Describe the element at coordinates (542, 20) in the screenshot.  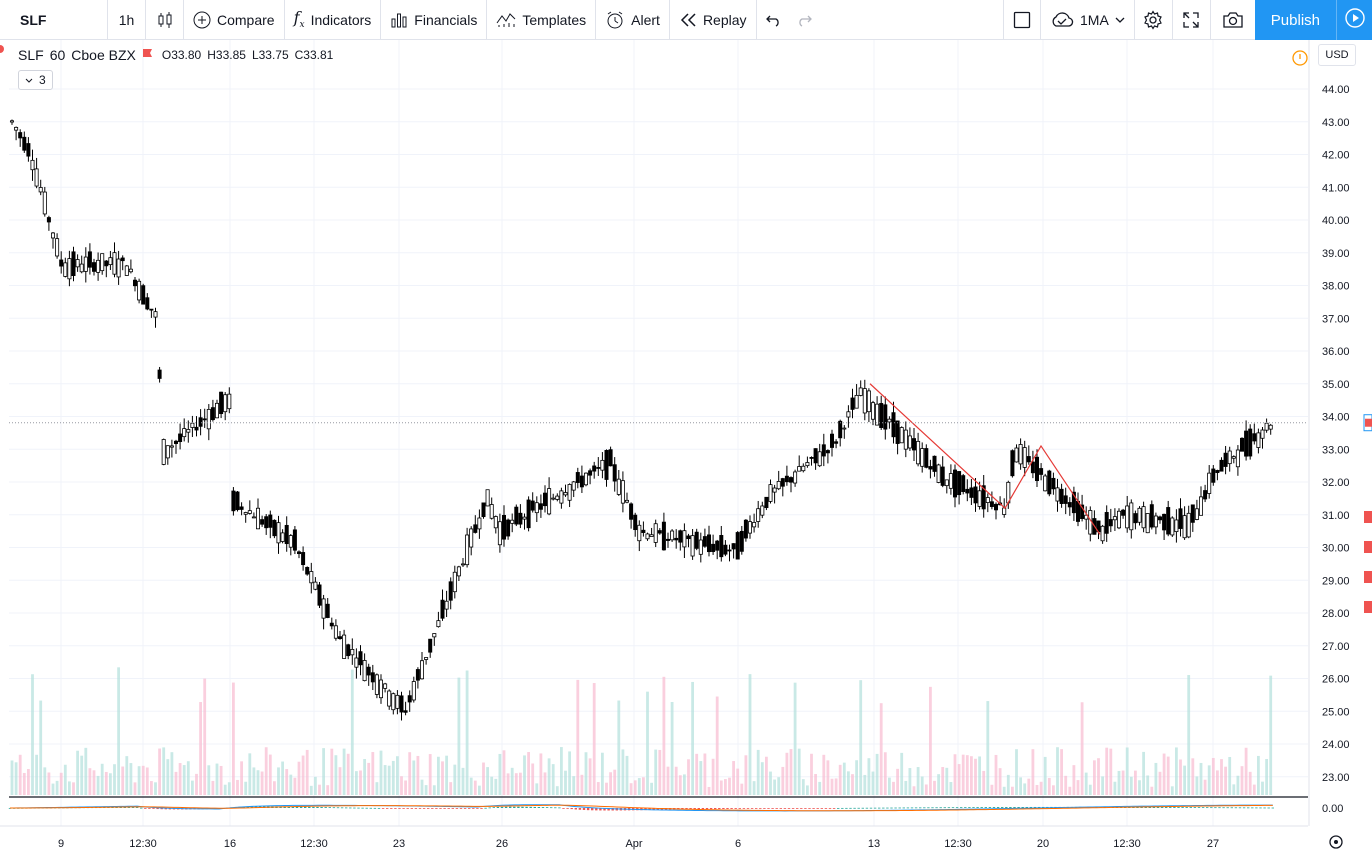
I see `templates-button: Templates` at that location.